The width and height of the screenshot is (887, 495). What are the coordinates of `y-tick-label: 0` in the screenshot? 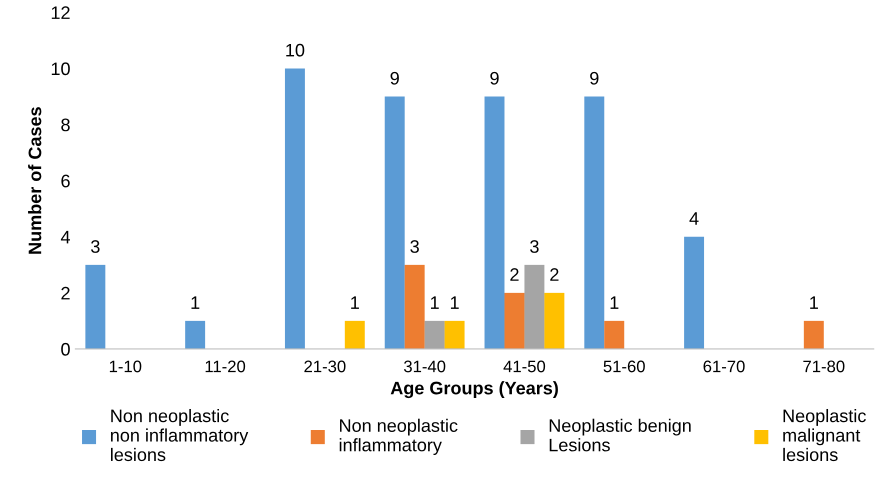 It's located at (65, 349).